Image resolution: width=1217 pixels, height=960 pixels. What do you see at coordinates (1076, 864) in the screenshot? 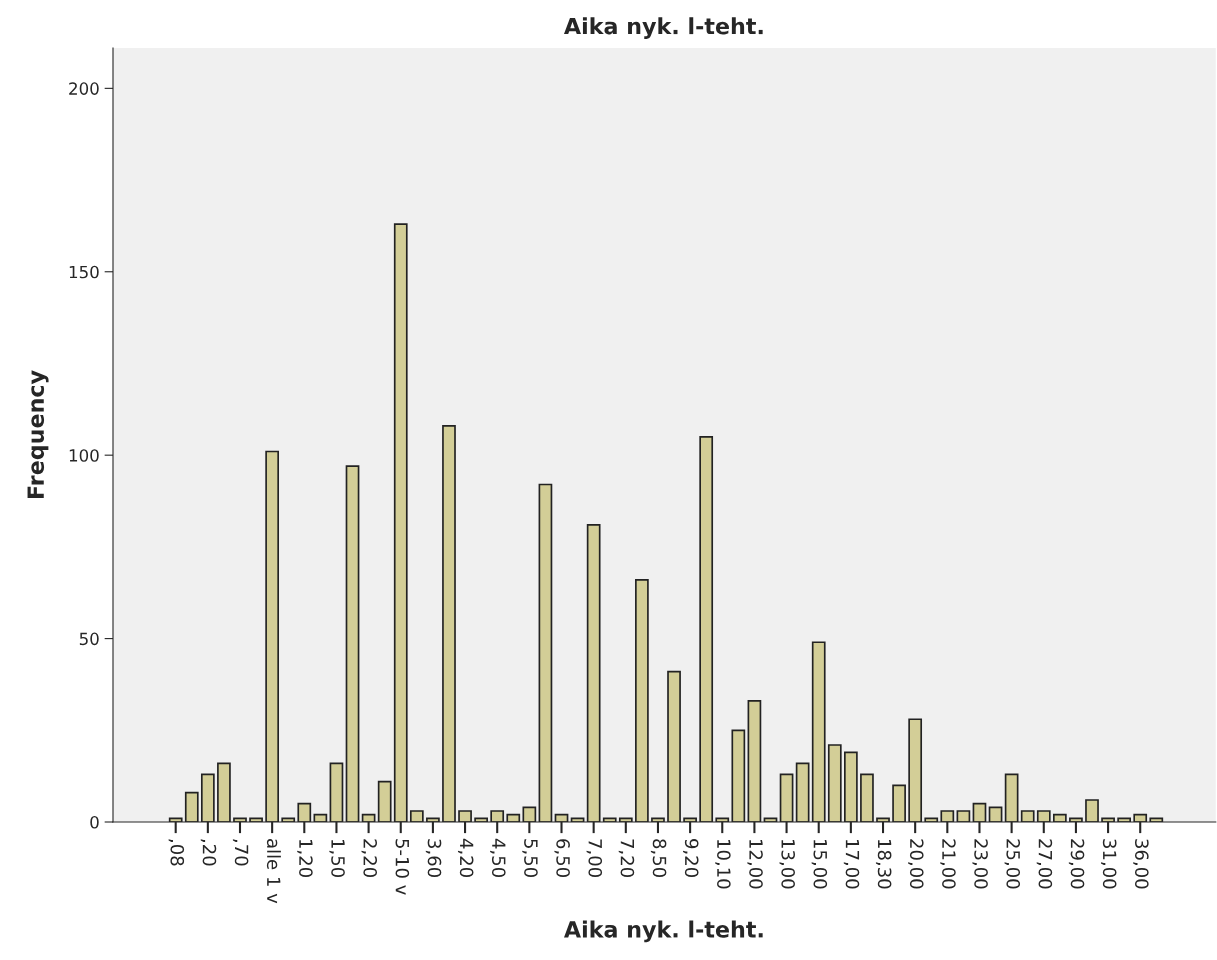
I see `x-tick-label: 29,00` at bounding box center [1076, 864].